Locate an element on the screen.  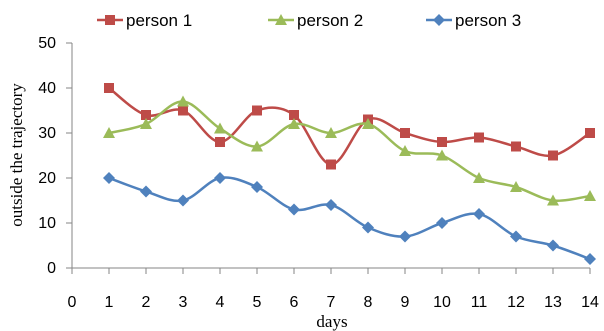
legend-item: person 3 is located at coordinates (473, 20).